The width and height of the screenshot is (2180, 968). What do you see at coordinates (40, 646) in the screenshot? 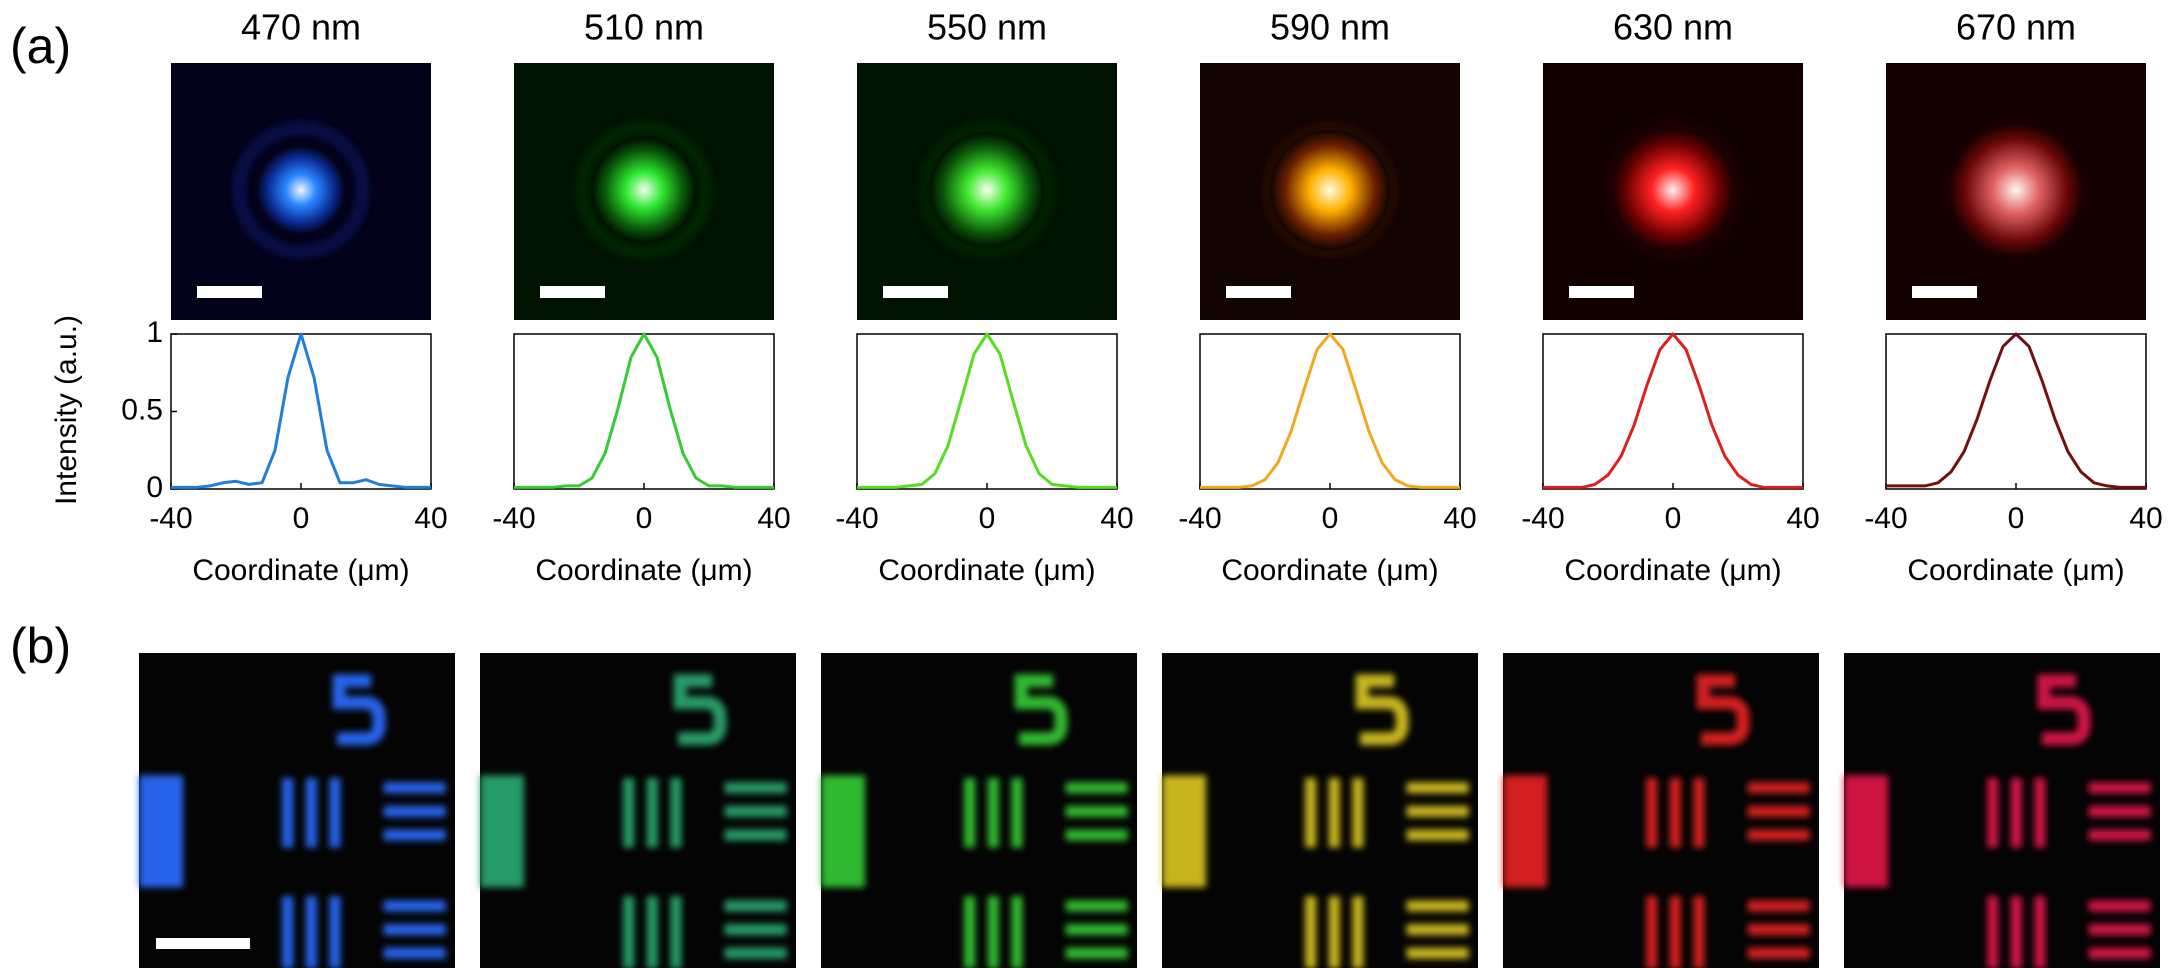
I see `panel-label: (b)` at bounding box center [40, 646].